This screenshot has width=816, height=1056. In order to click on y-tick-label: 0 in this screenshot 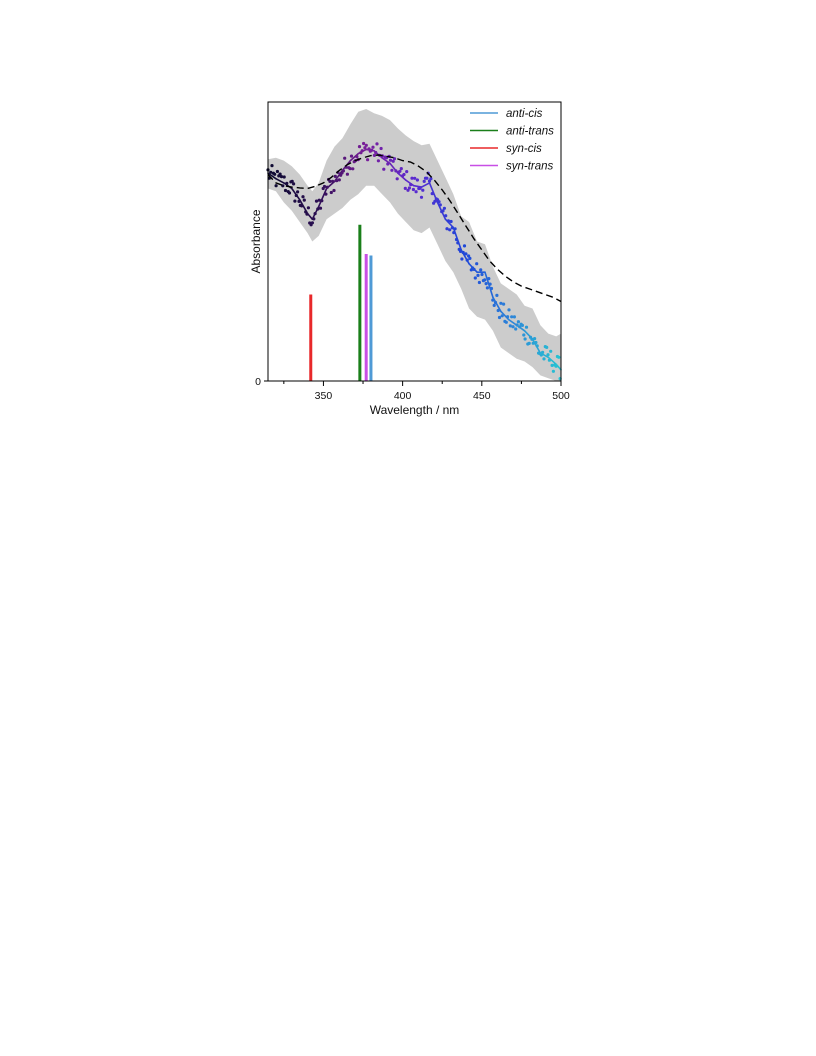, I will do `click(258, 382)`.